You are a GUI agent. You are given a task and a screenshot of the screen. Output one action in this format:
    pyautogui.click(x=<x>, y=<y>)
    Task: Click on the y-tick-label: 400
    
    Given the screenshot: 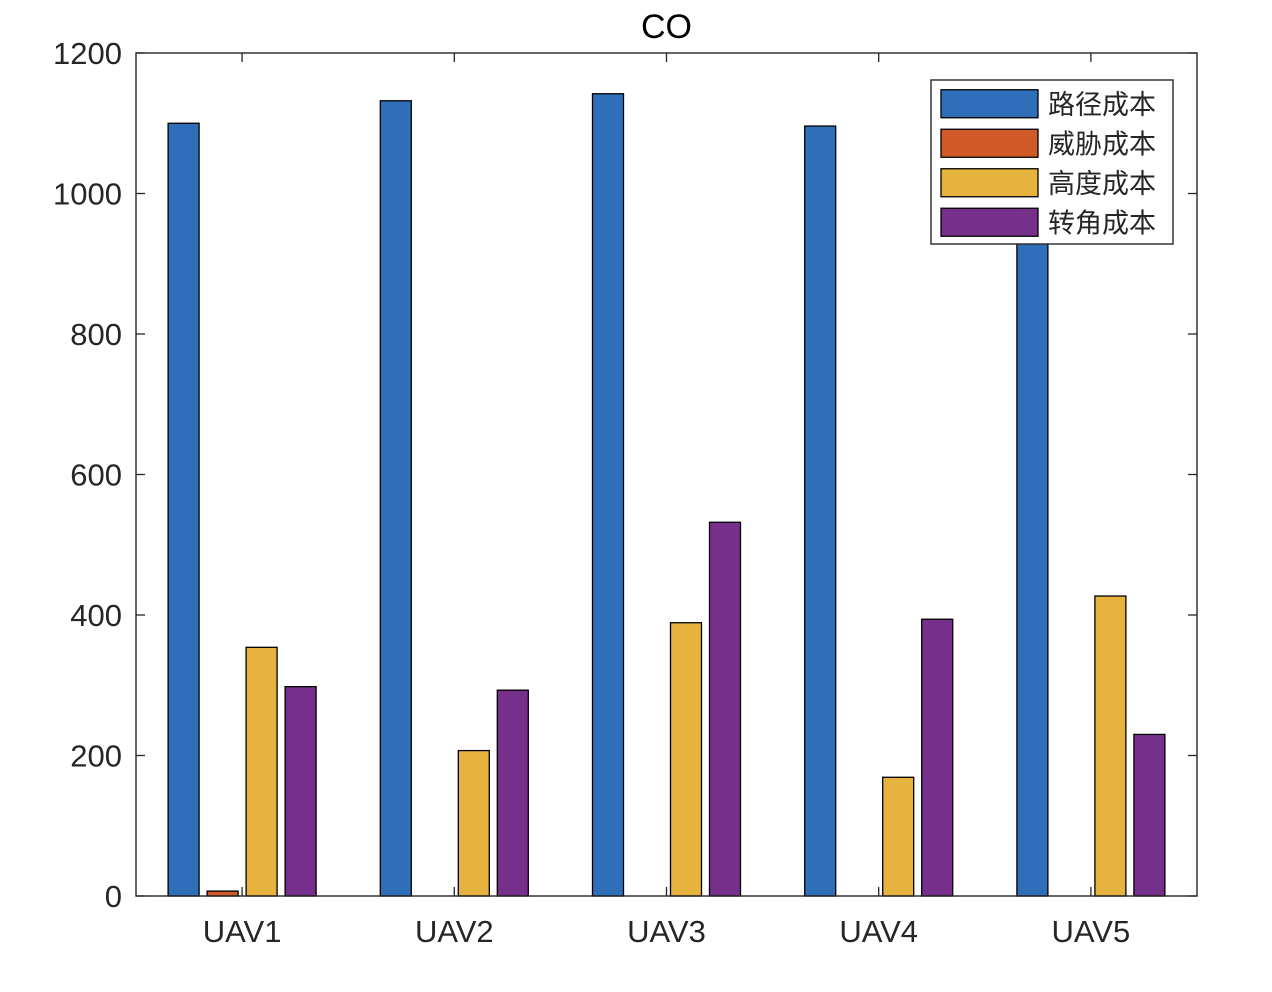 What is the action you would take?
    pyautogui.click(x=96, y=615)
    